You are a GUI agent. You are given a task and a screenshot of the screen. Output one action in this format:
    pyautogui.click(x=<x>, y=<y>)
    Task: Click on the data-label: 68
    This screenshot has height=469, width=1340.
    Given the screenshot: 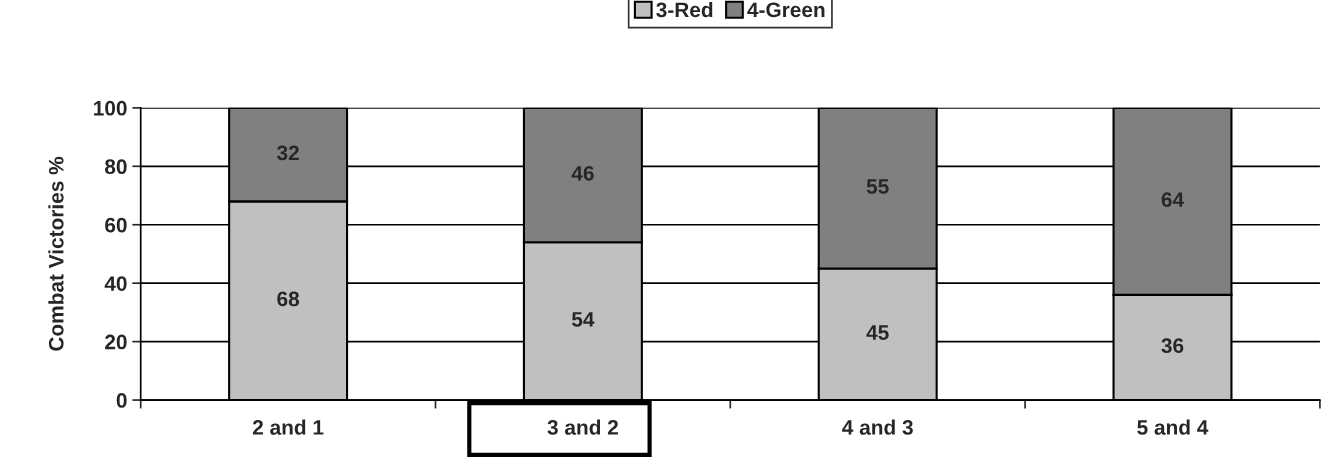 What is the action you would take?
    pyautogui.click(x=288, y=299)
    